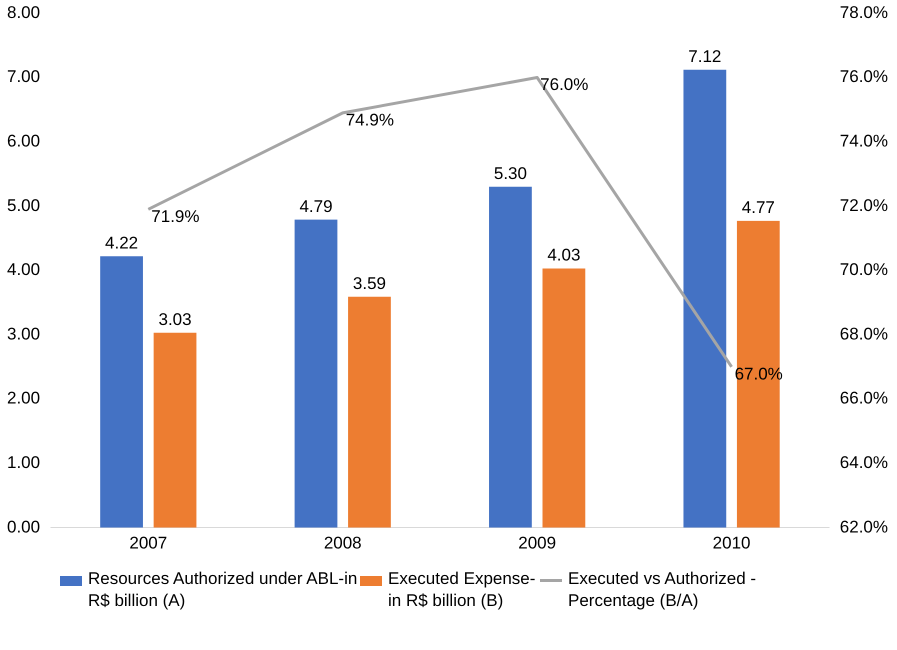 This screenshot has width=897, height=650. What do you see at coordinates (864, 205) in the screenshot?
I see `y2-tick-label: 72.0%` at bounding box center [864, 205].